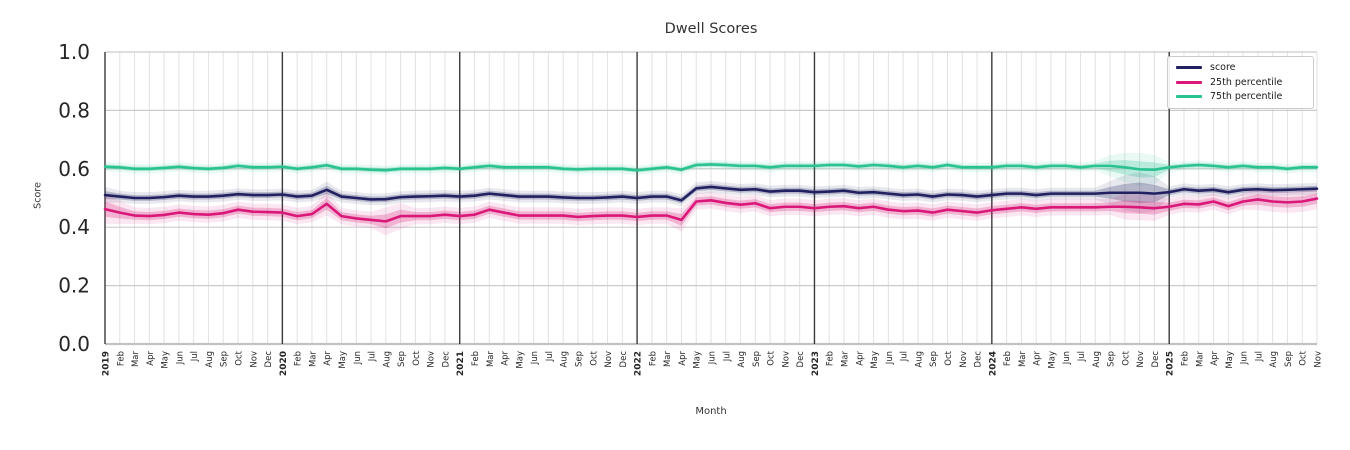 Image resolution: width=1350 pixels, height=450 pixels. What do you see at coordinates (74, 344) in the screenshot?
I see `svg-text: 0.0` at bounding box center [74, 344].